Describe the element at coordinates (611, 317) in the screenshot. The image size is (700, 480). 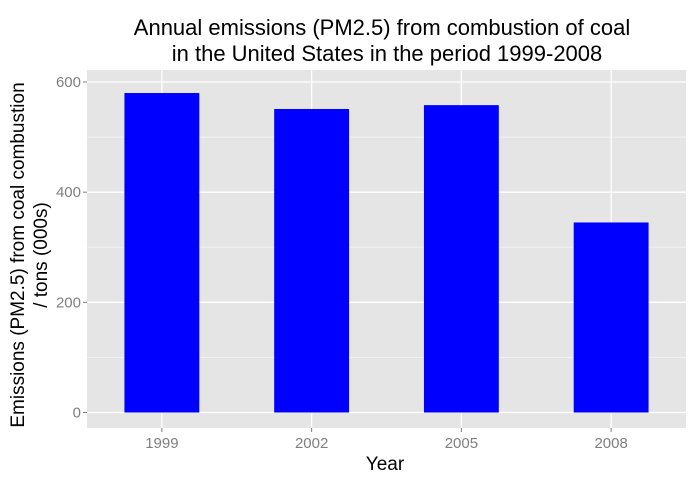
I see `bar-2008` at that location.